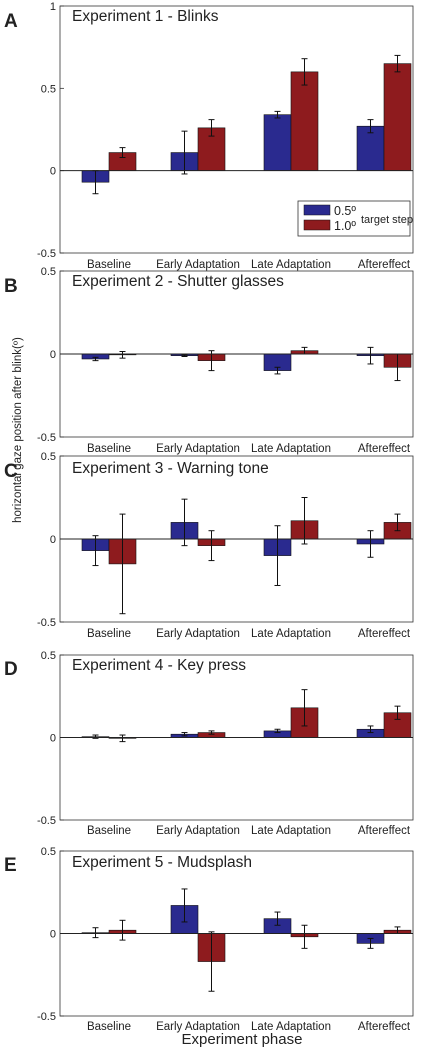  I want to click on legend-label: 0.5º, so click(345, 211).